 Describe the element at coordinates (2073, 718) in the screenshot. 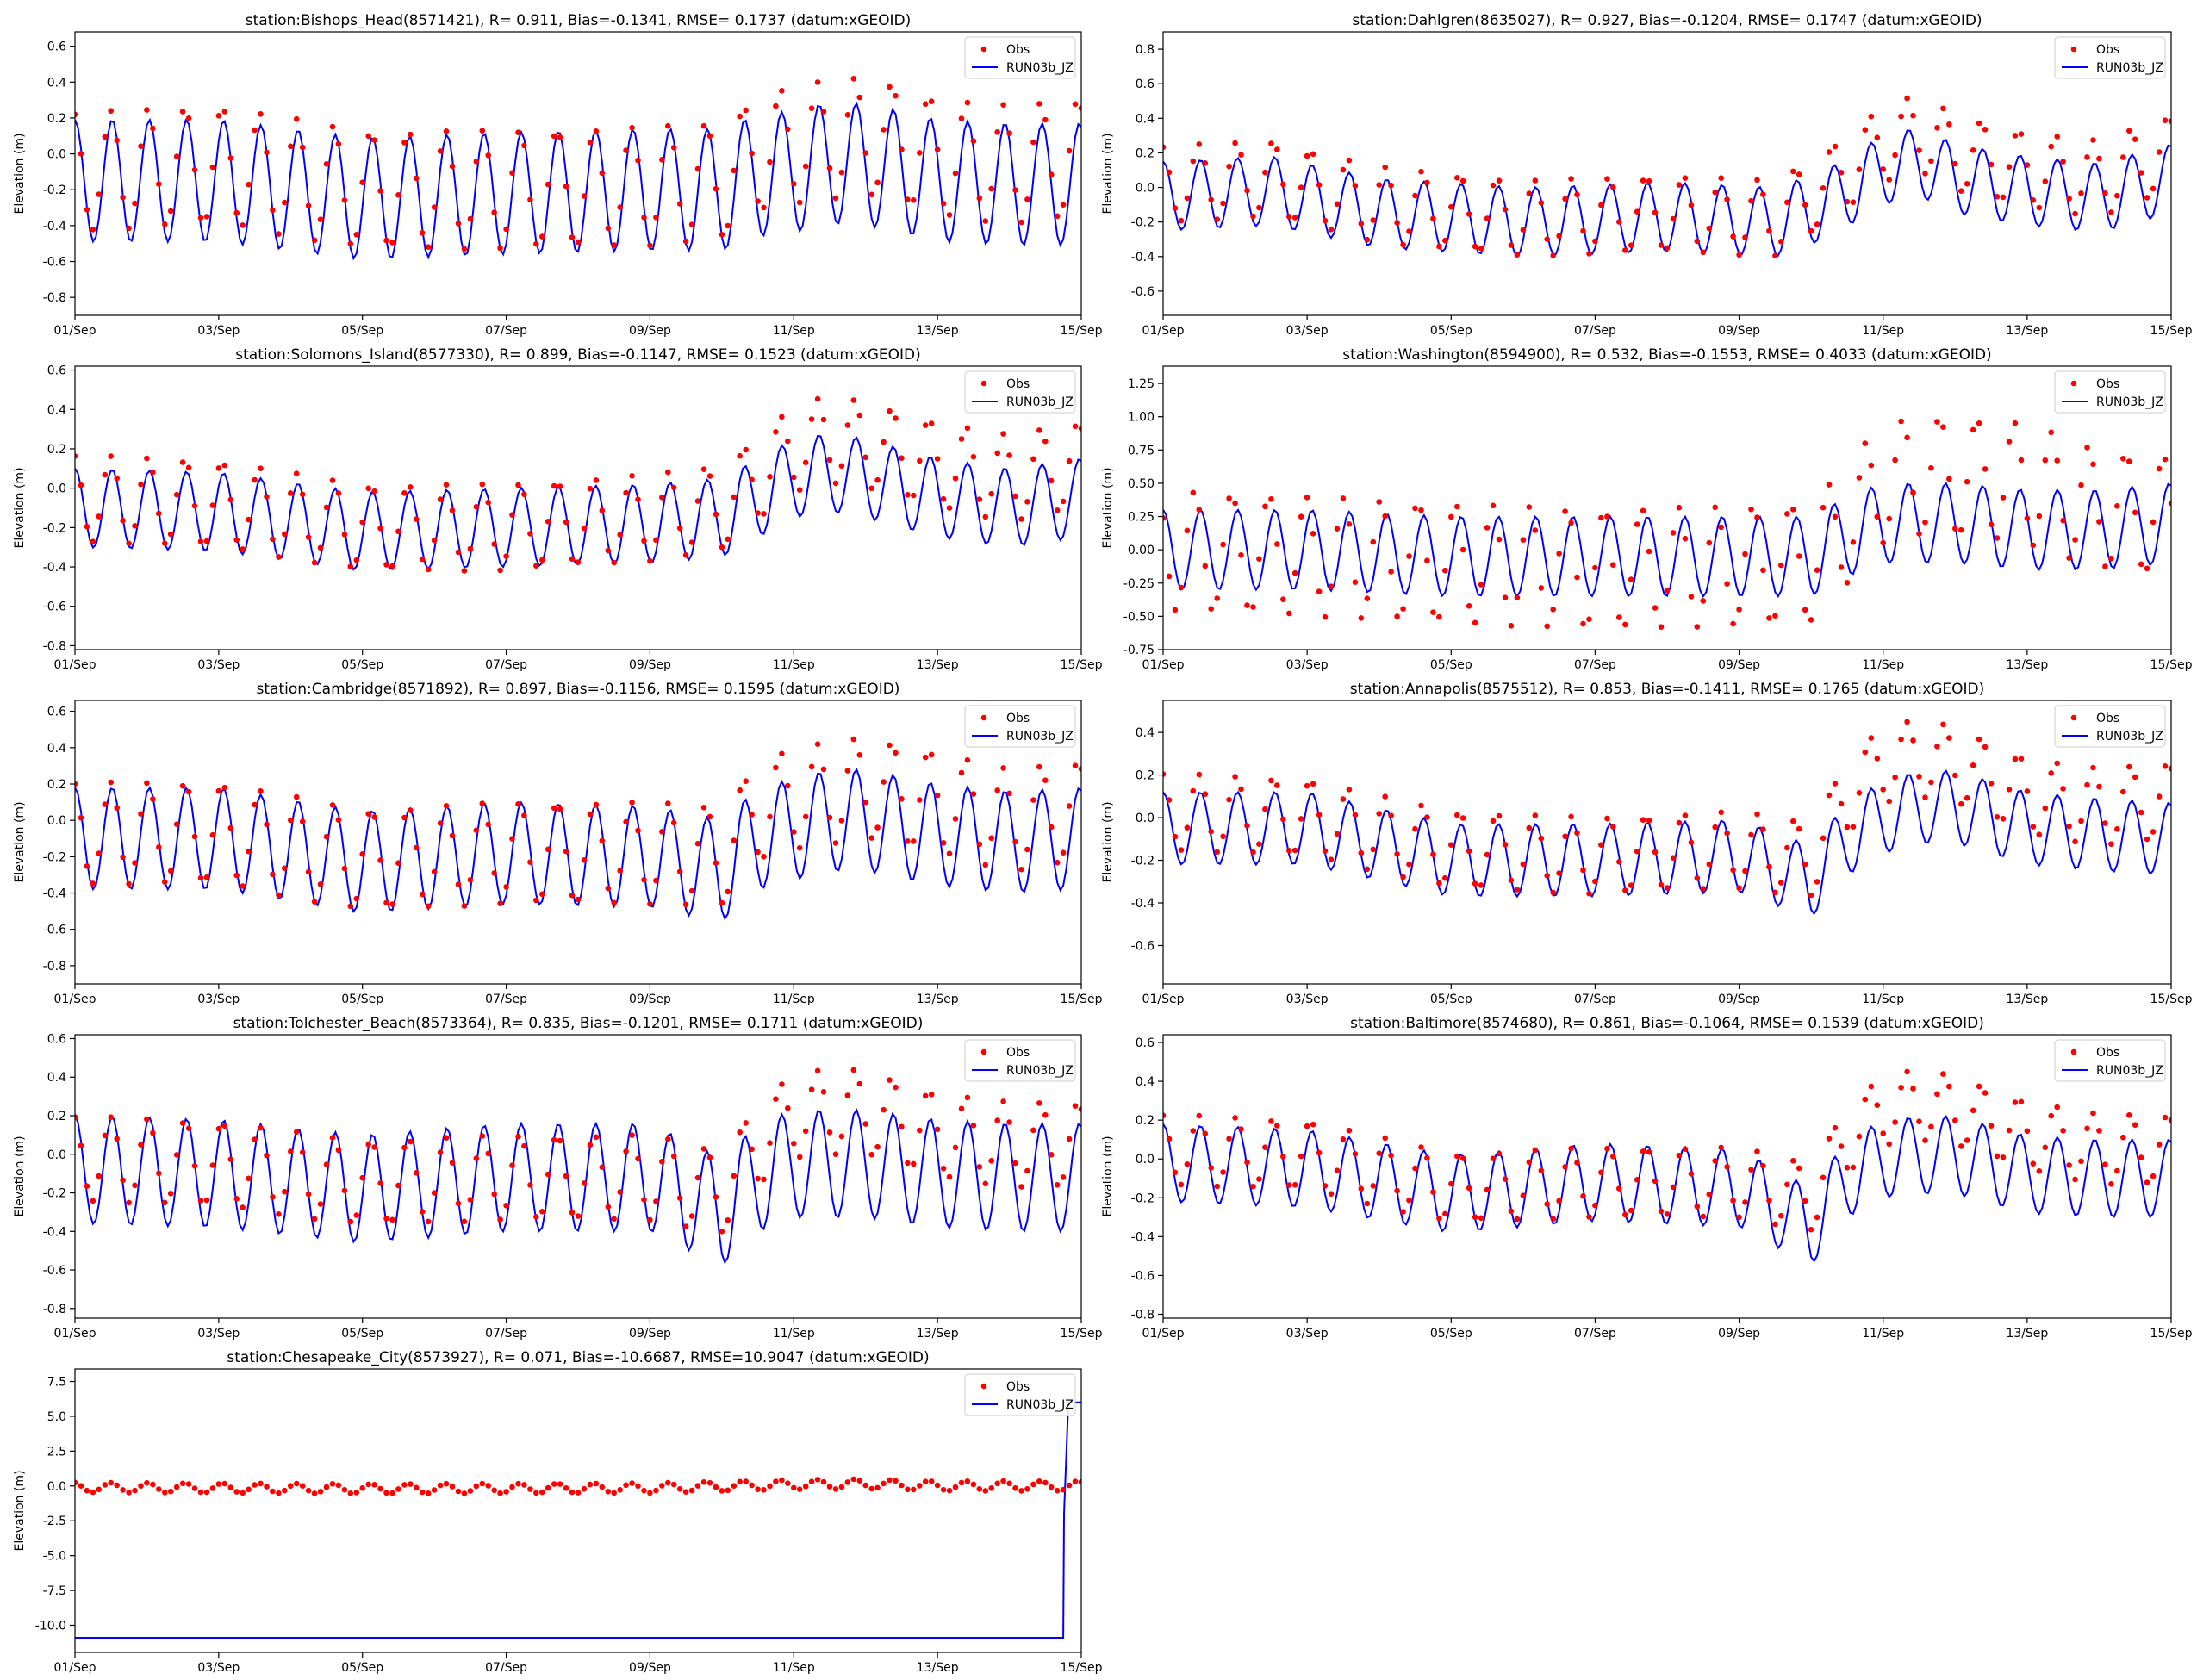

I see `legend-obs-marker` at that location.